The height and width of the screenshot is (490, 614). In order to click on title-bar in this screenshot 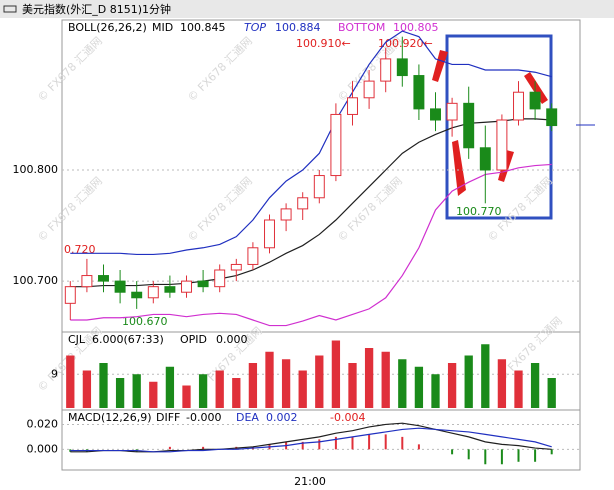, I will do `click(307, 9)`.